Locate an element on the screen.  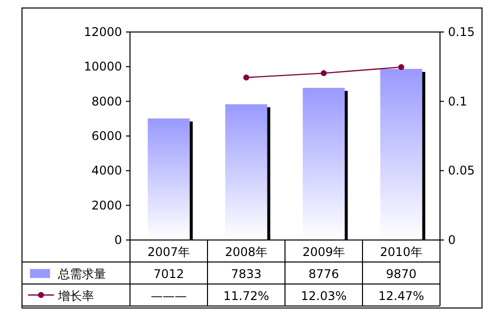
data-label: 7833 is located at coordinates (246, 274).